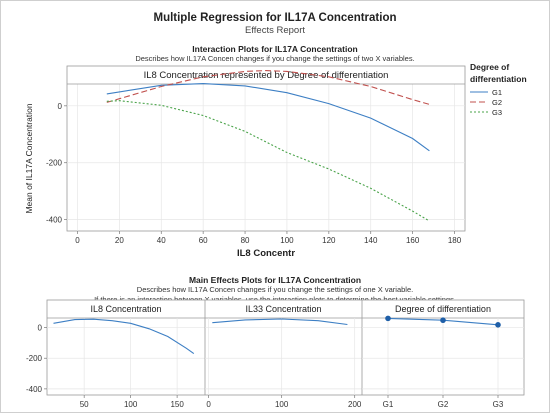  Describe the element at coordinates (355, 404) in the screenshot. I see `main-effects-x-tick-label: 200` at that location.